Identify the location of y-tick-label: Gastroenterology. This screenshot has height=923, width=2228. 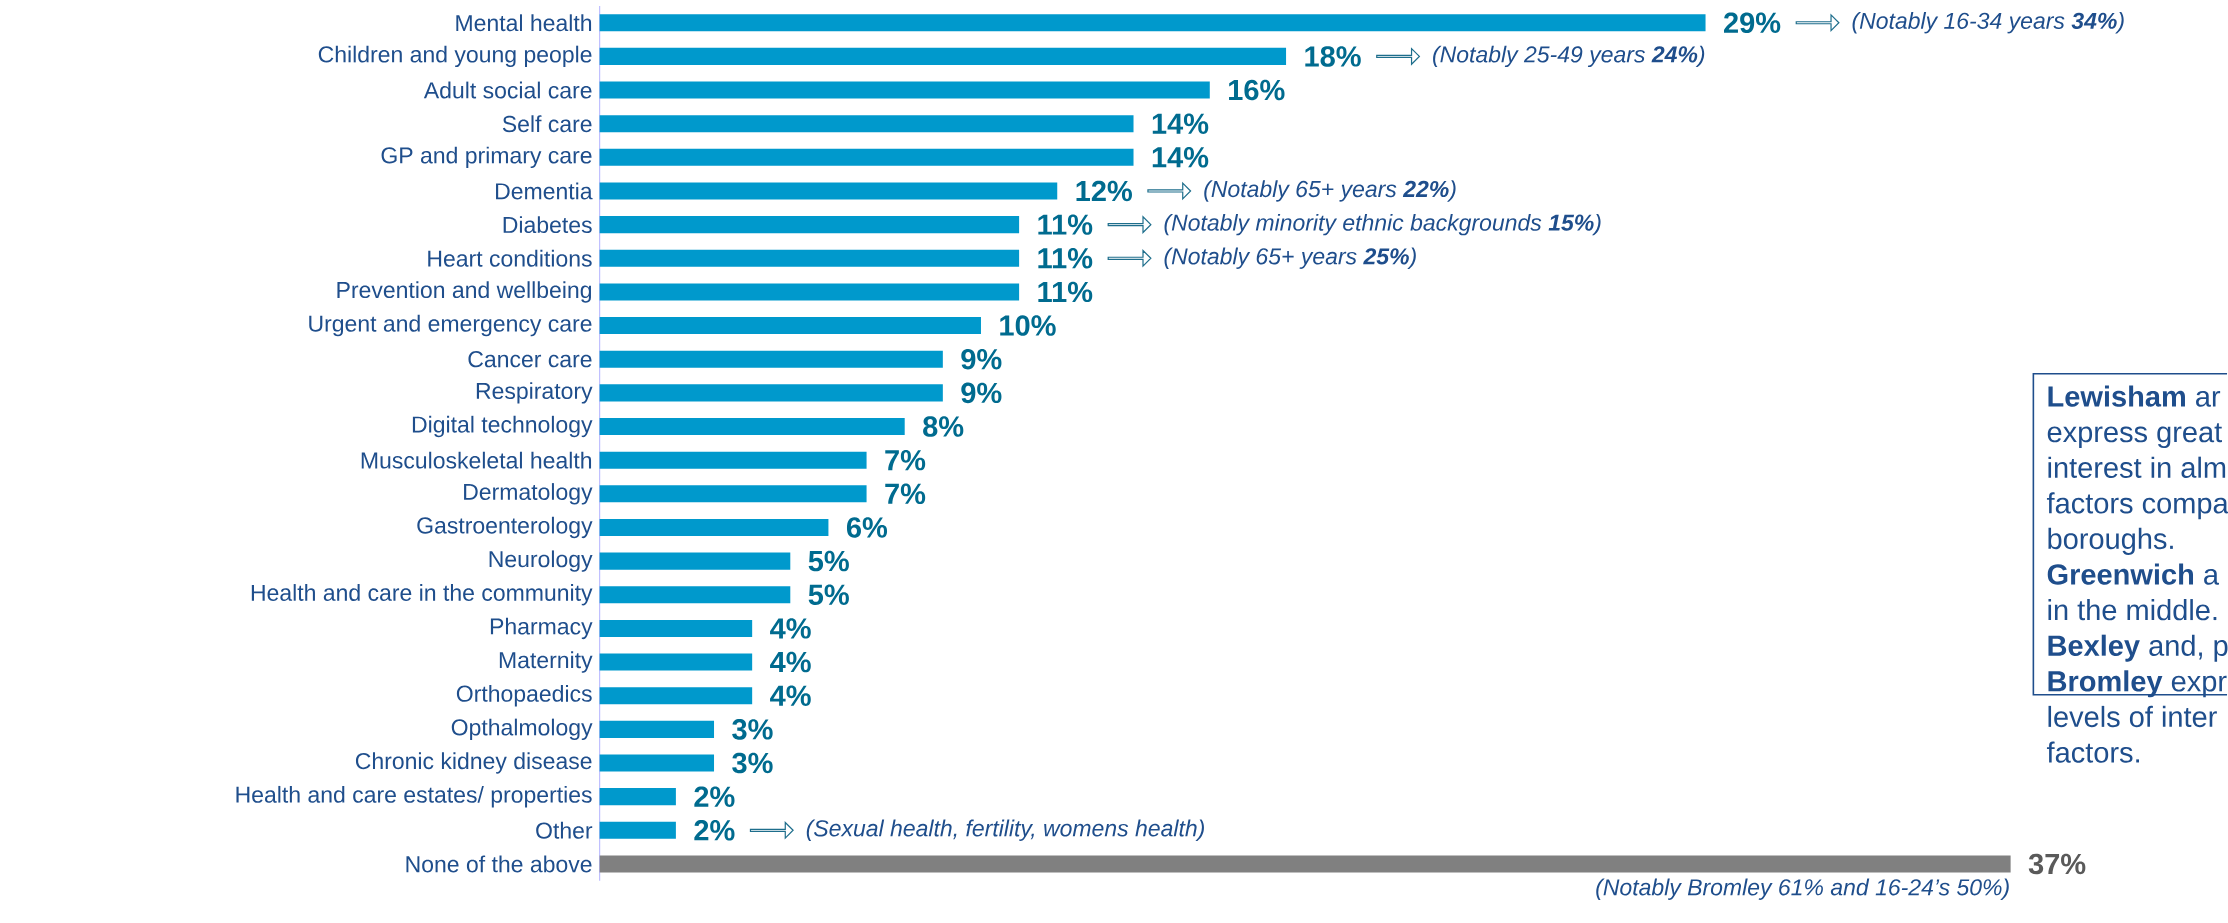
(505, 527).